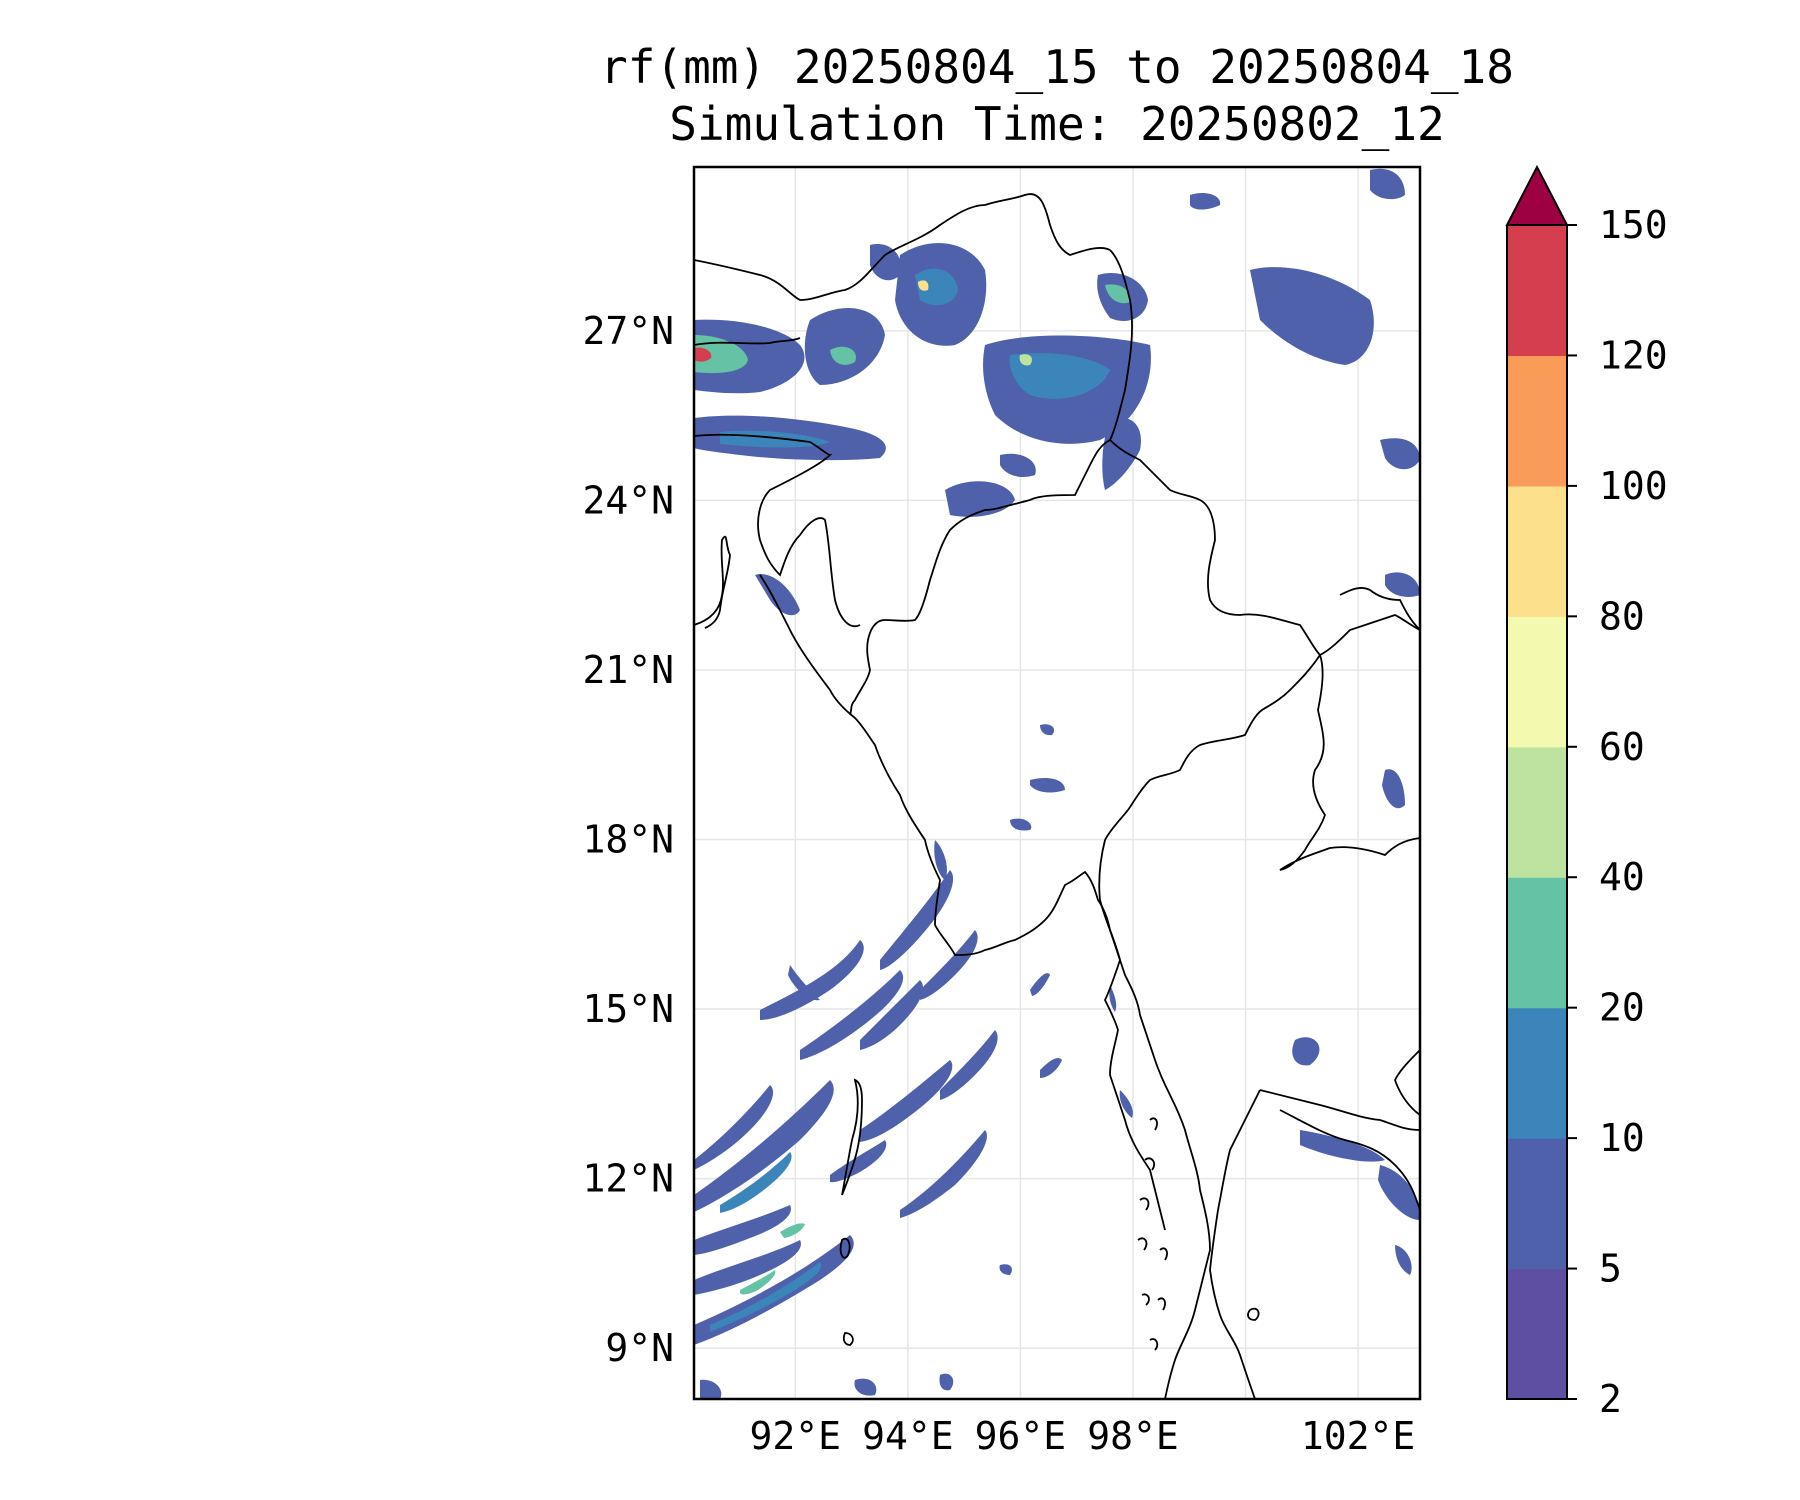 This screenshot has width=1800, height=1500. I want to click on longitude-tick-labels: 92°E 94°E 96°E 98°E 102°E, so click(1083, 1436).